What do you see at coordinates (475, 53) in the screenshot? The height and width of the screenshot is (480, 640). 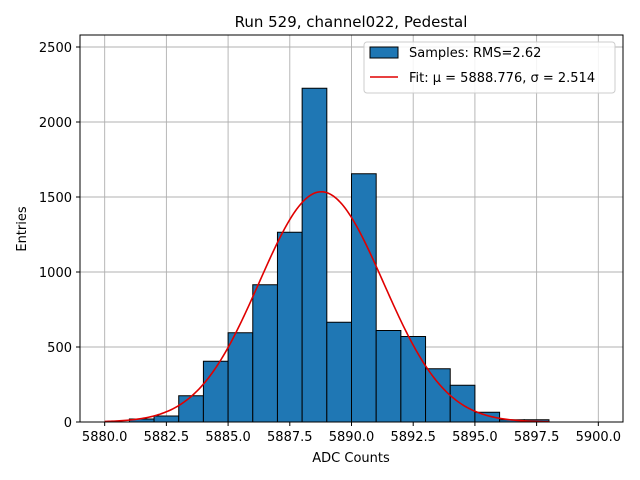 I see `legend-samples-label: Samples: RMS=2.62` at bounding box center [475, 53].